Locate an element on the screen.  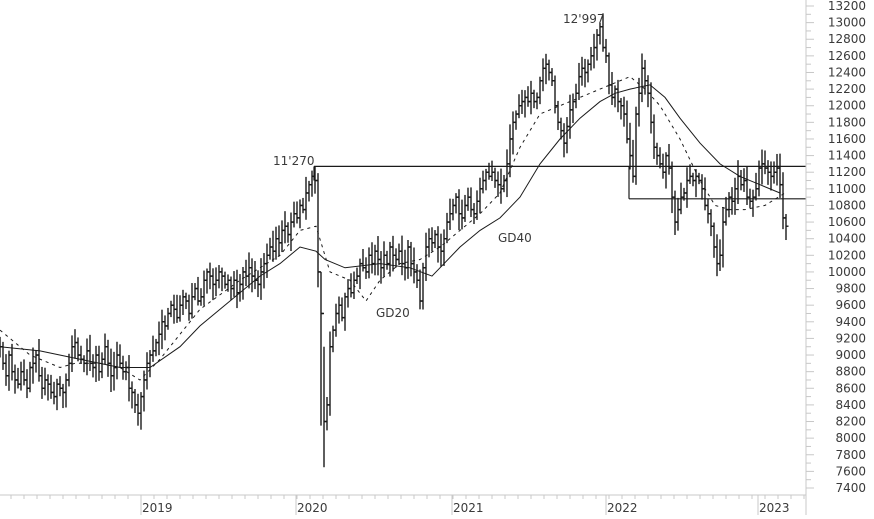
y-tick-label: 12600 is located at coordinates (847, 56).